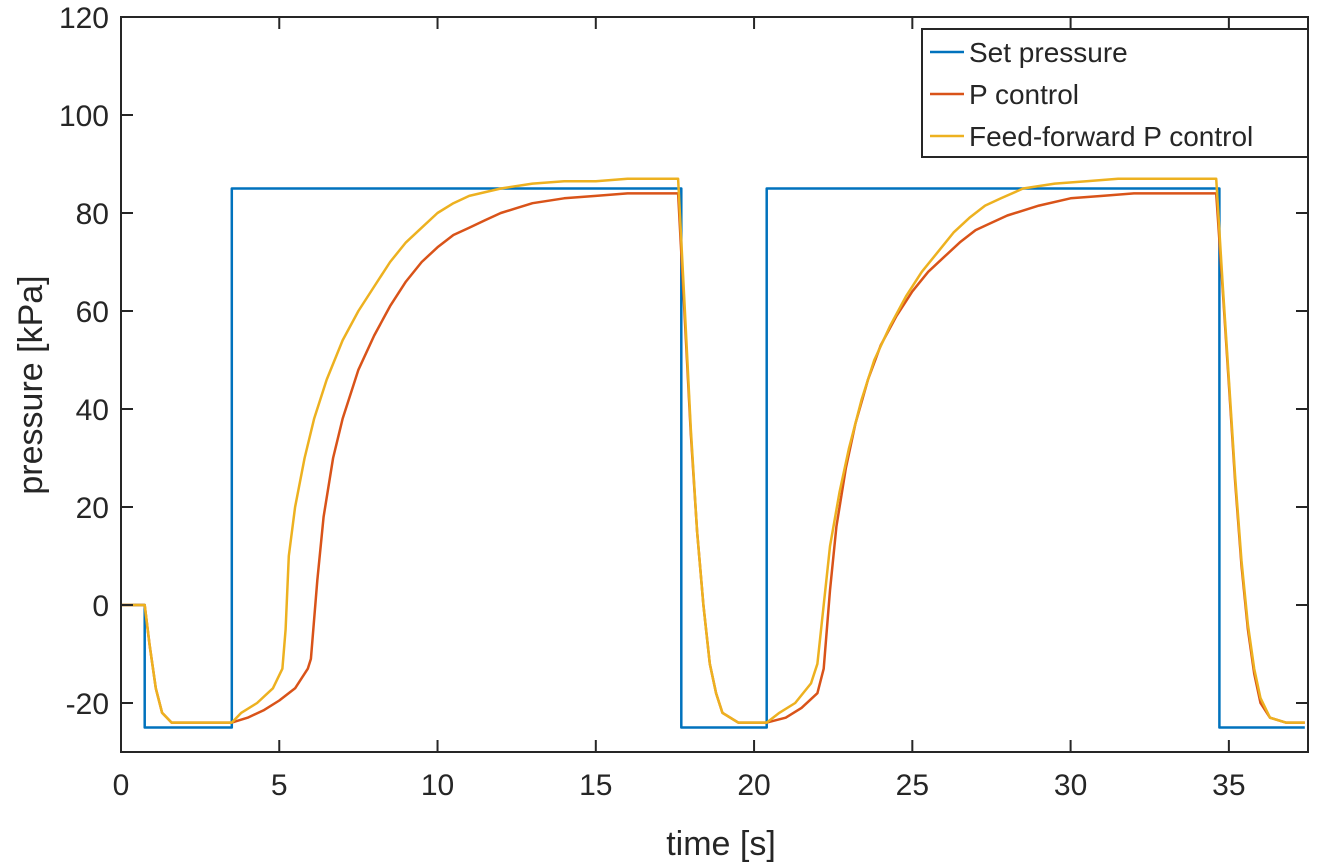  I want to click on x-tick-label: 5, so click(279, 785).